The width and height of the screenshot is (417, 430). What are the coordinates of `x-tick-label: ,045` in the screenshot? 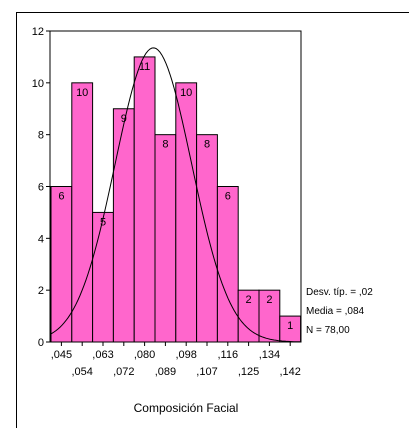 It's located at (61, 355).